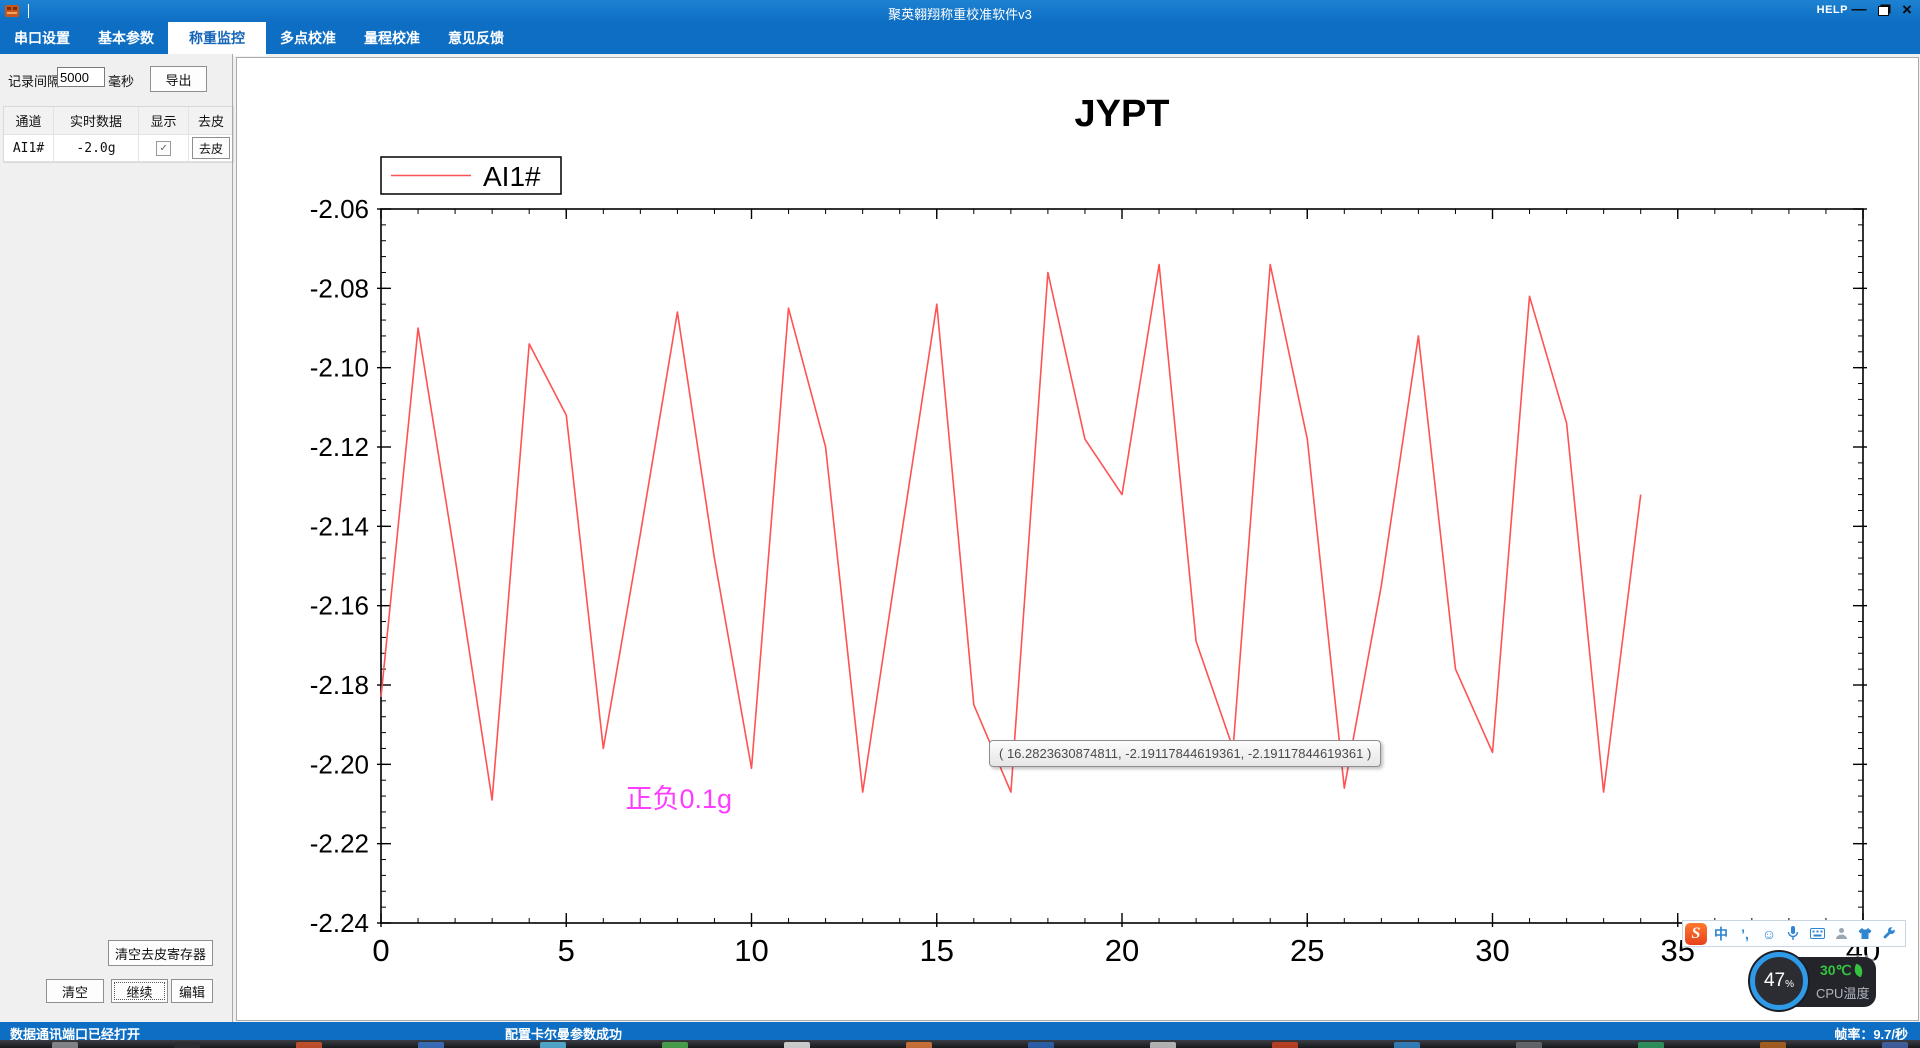 This screenshot has width=1920, height=1048. I want to click on emoji-icon: ☺, so click(1769, 933).